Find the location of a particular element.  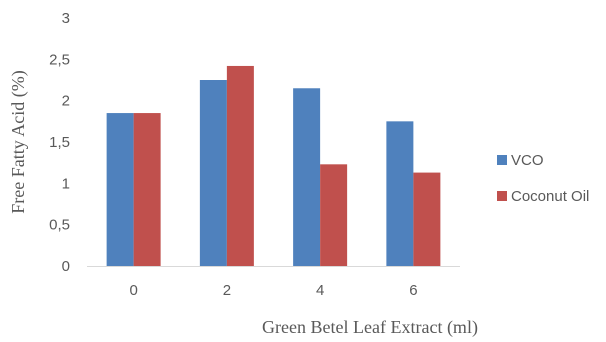

legend-label: VCO is located at coordinates (527, 160).